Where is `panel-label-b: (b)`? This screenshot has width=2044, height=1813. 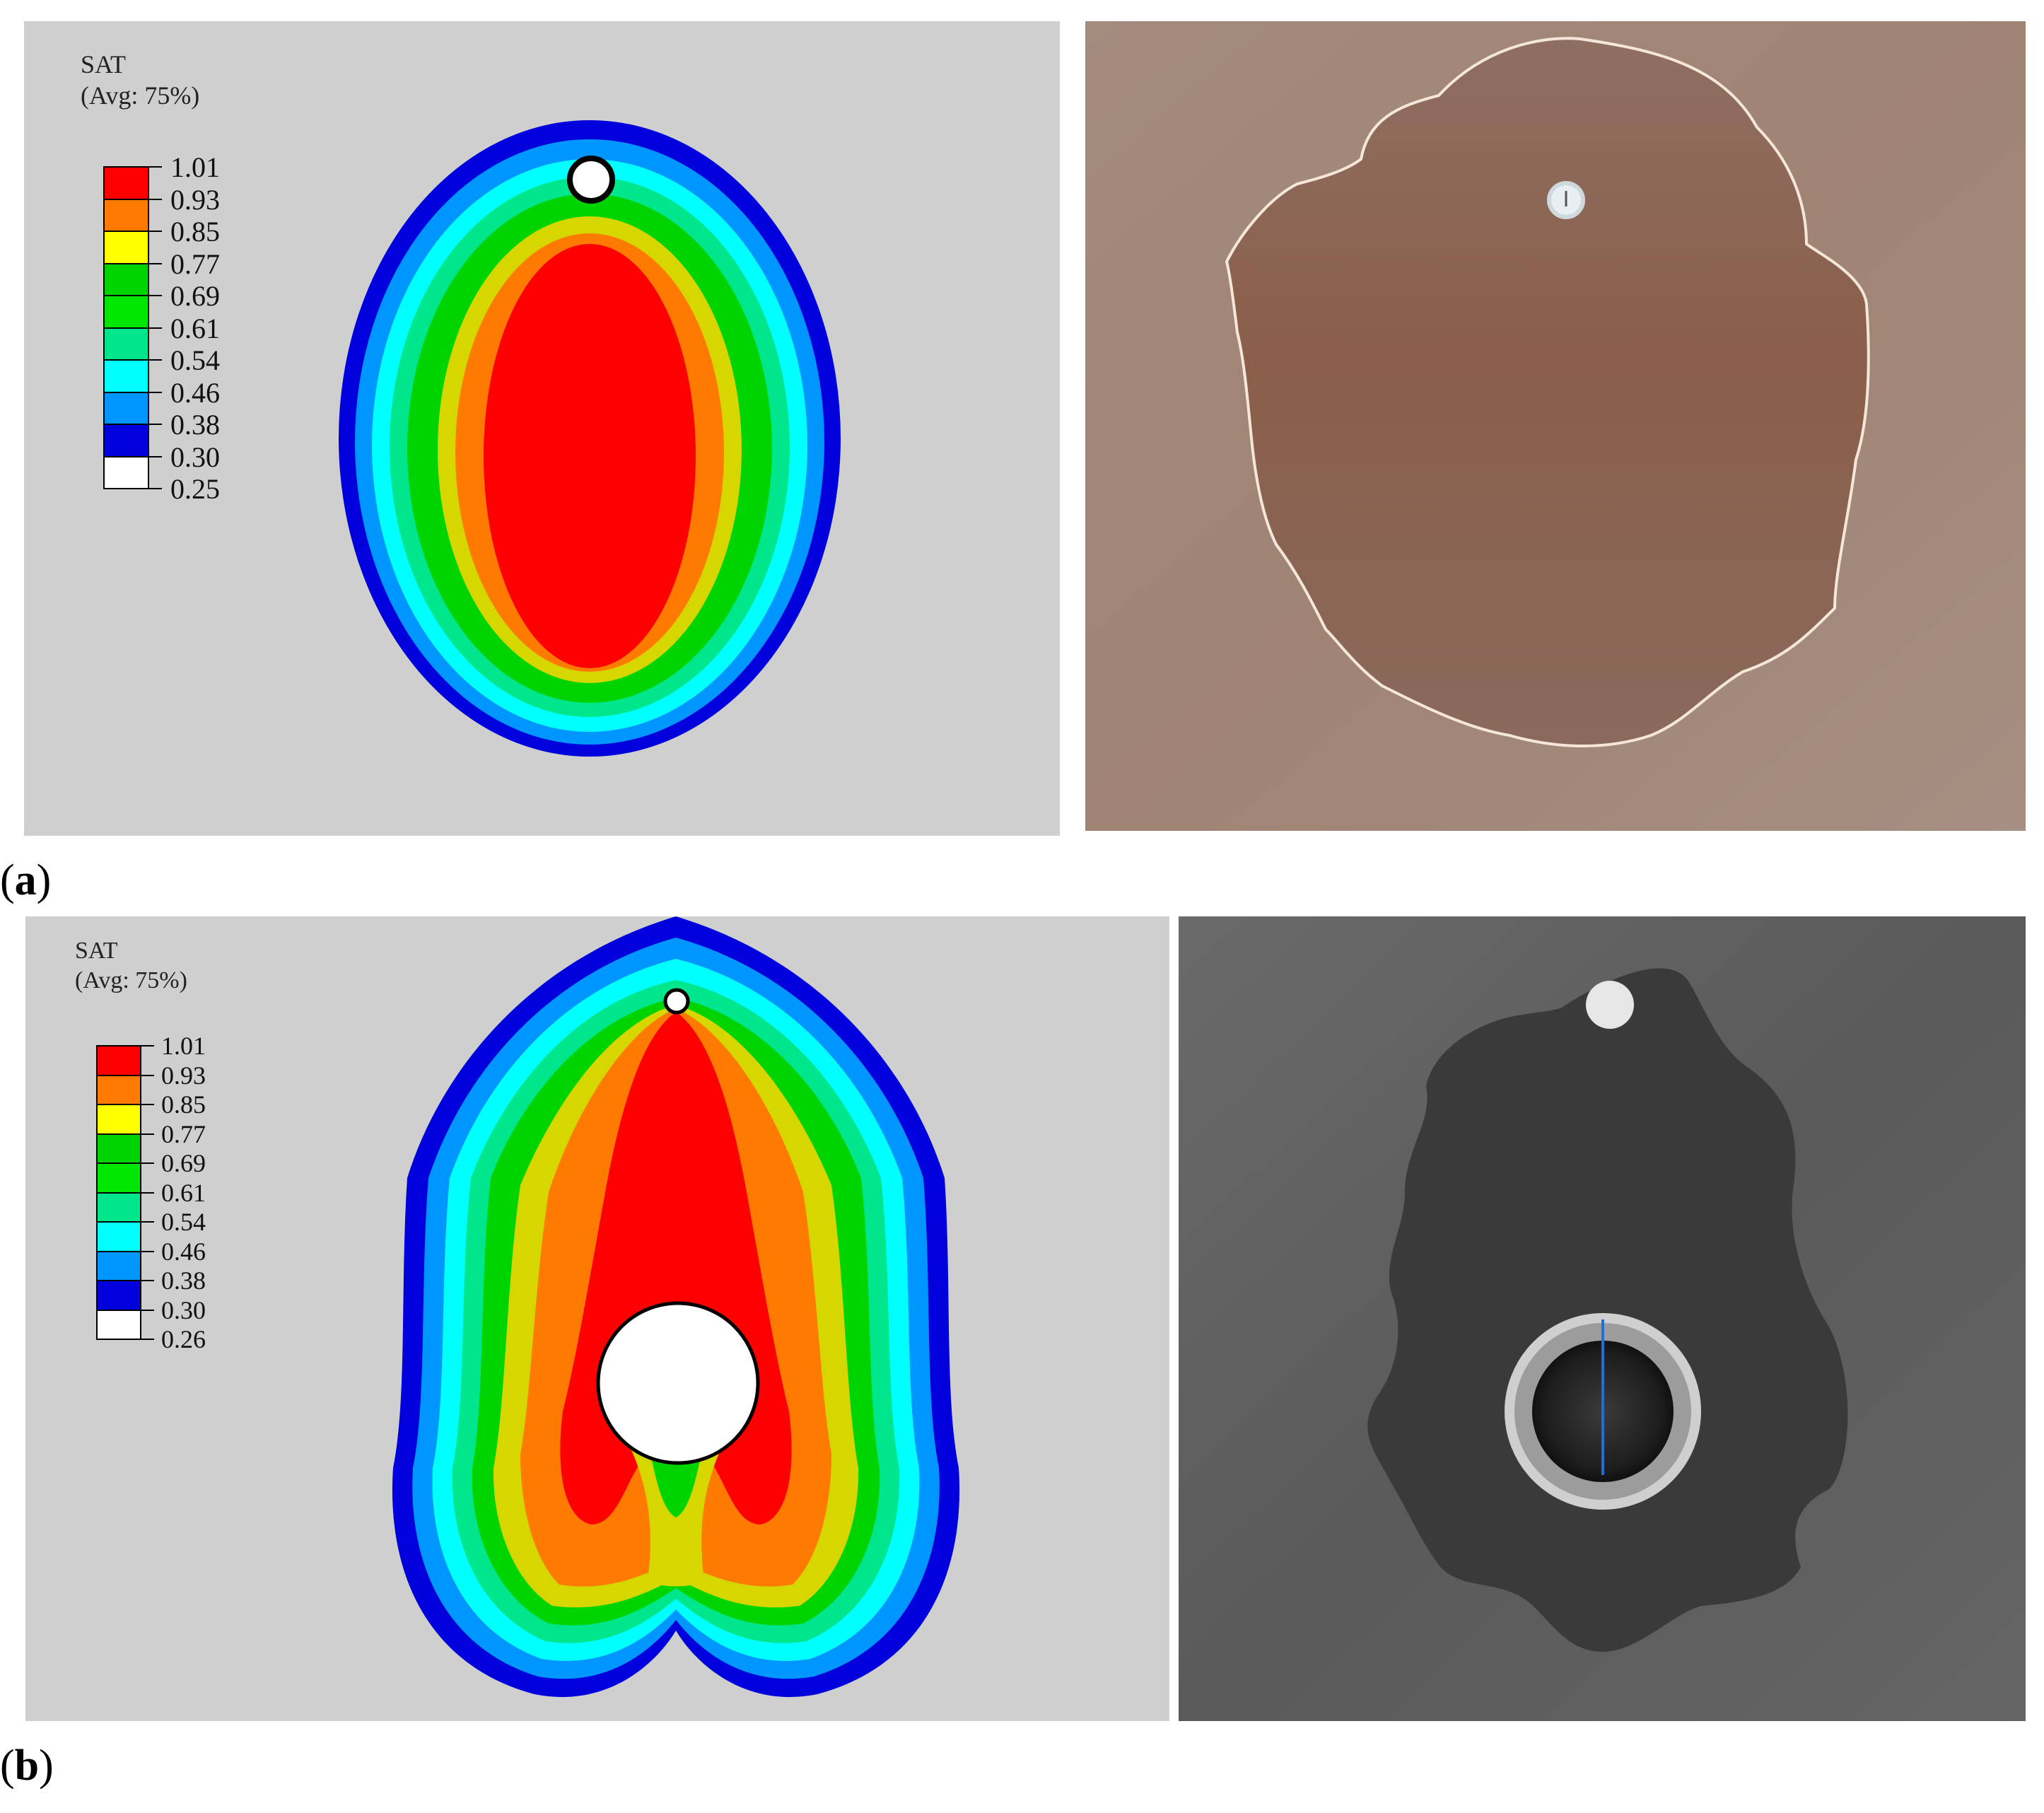 panel-label-b: (b) is located at coordinates (27, 1766).